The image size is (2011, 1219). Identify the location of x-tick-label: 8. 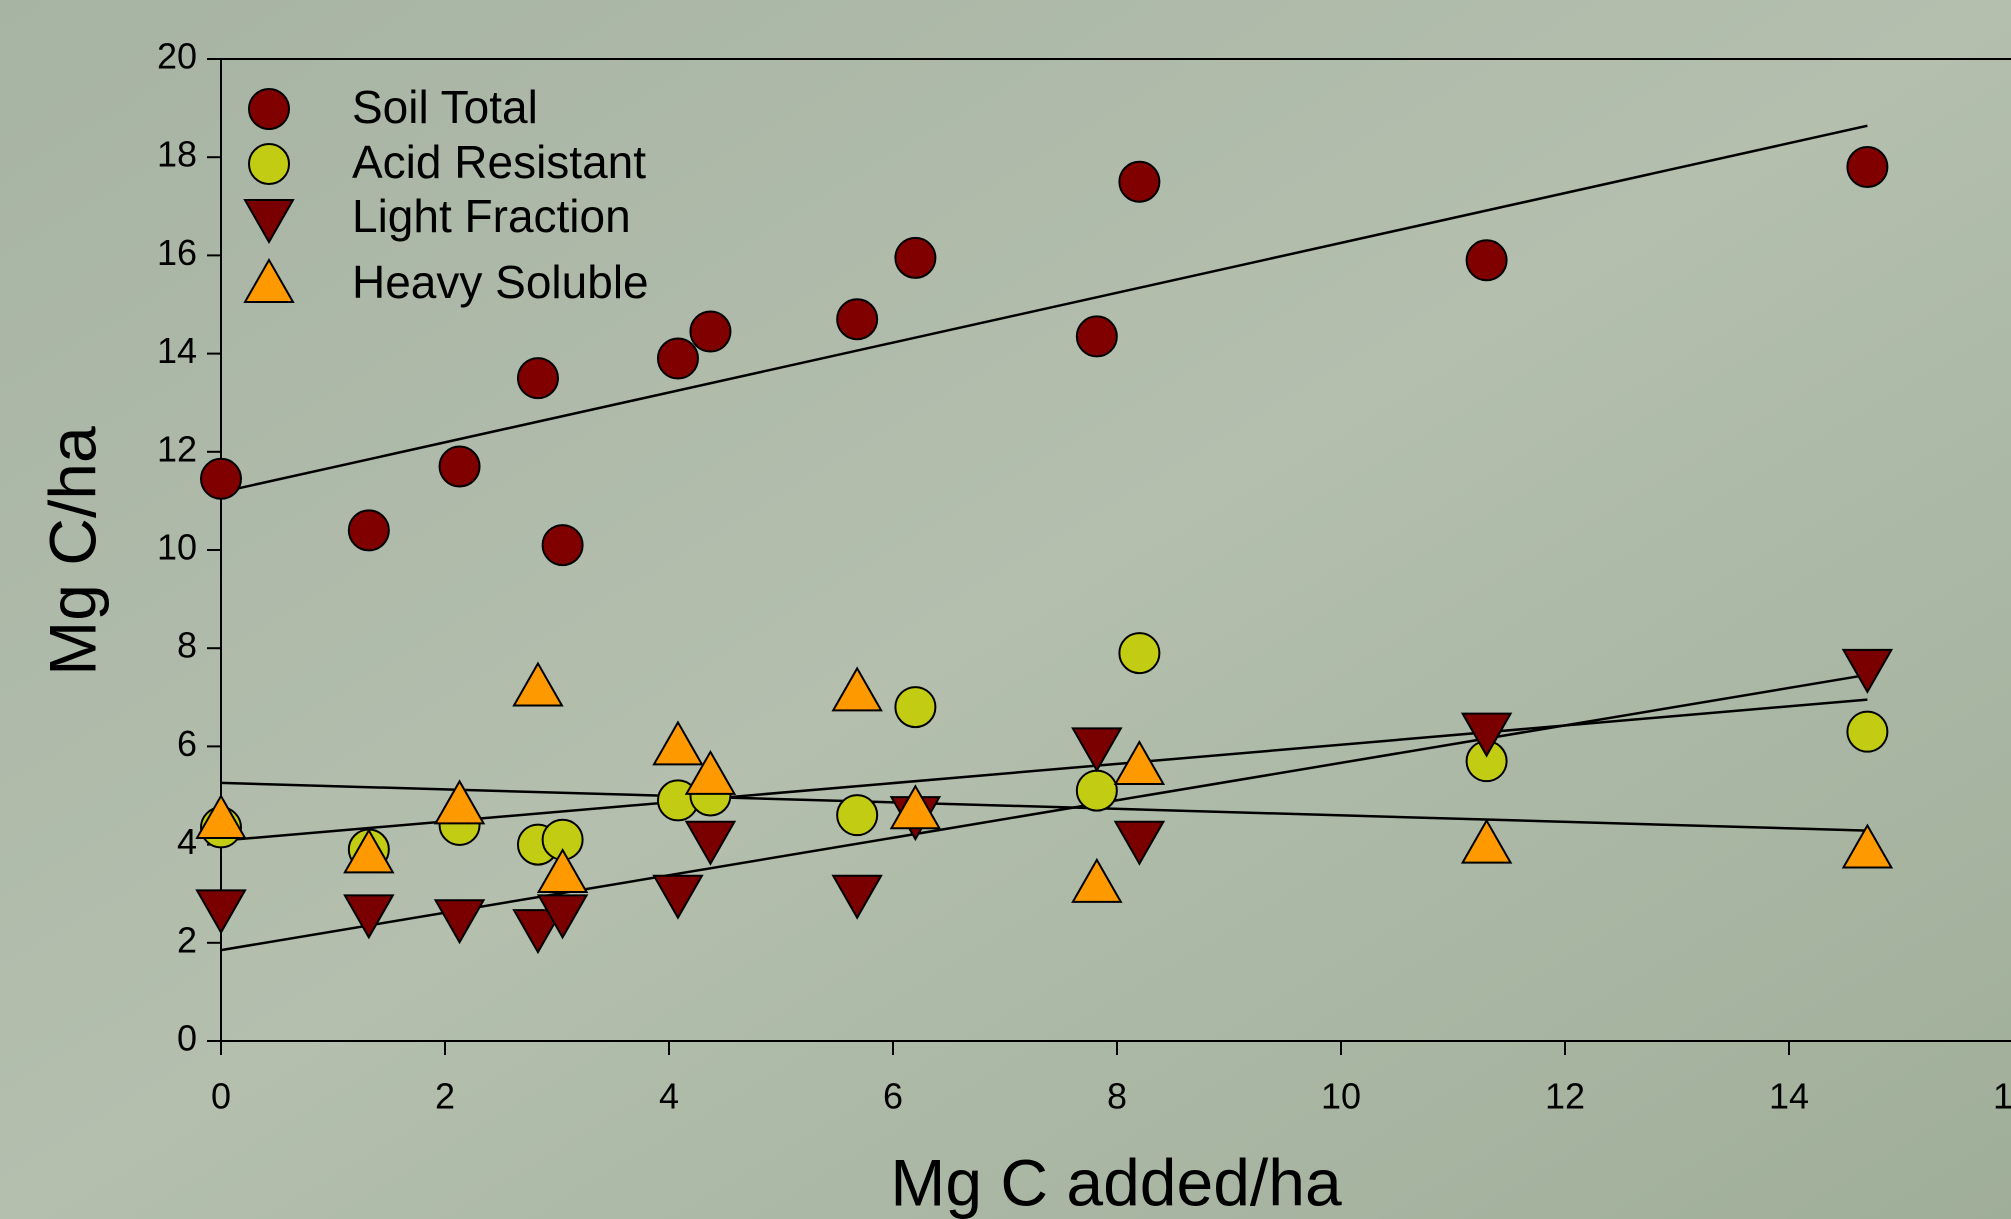
(1117, 1096).